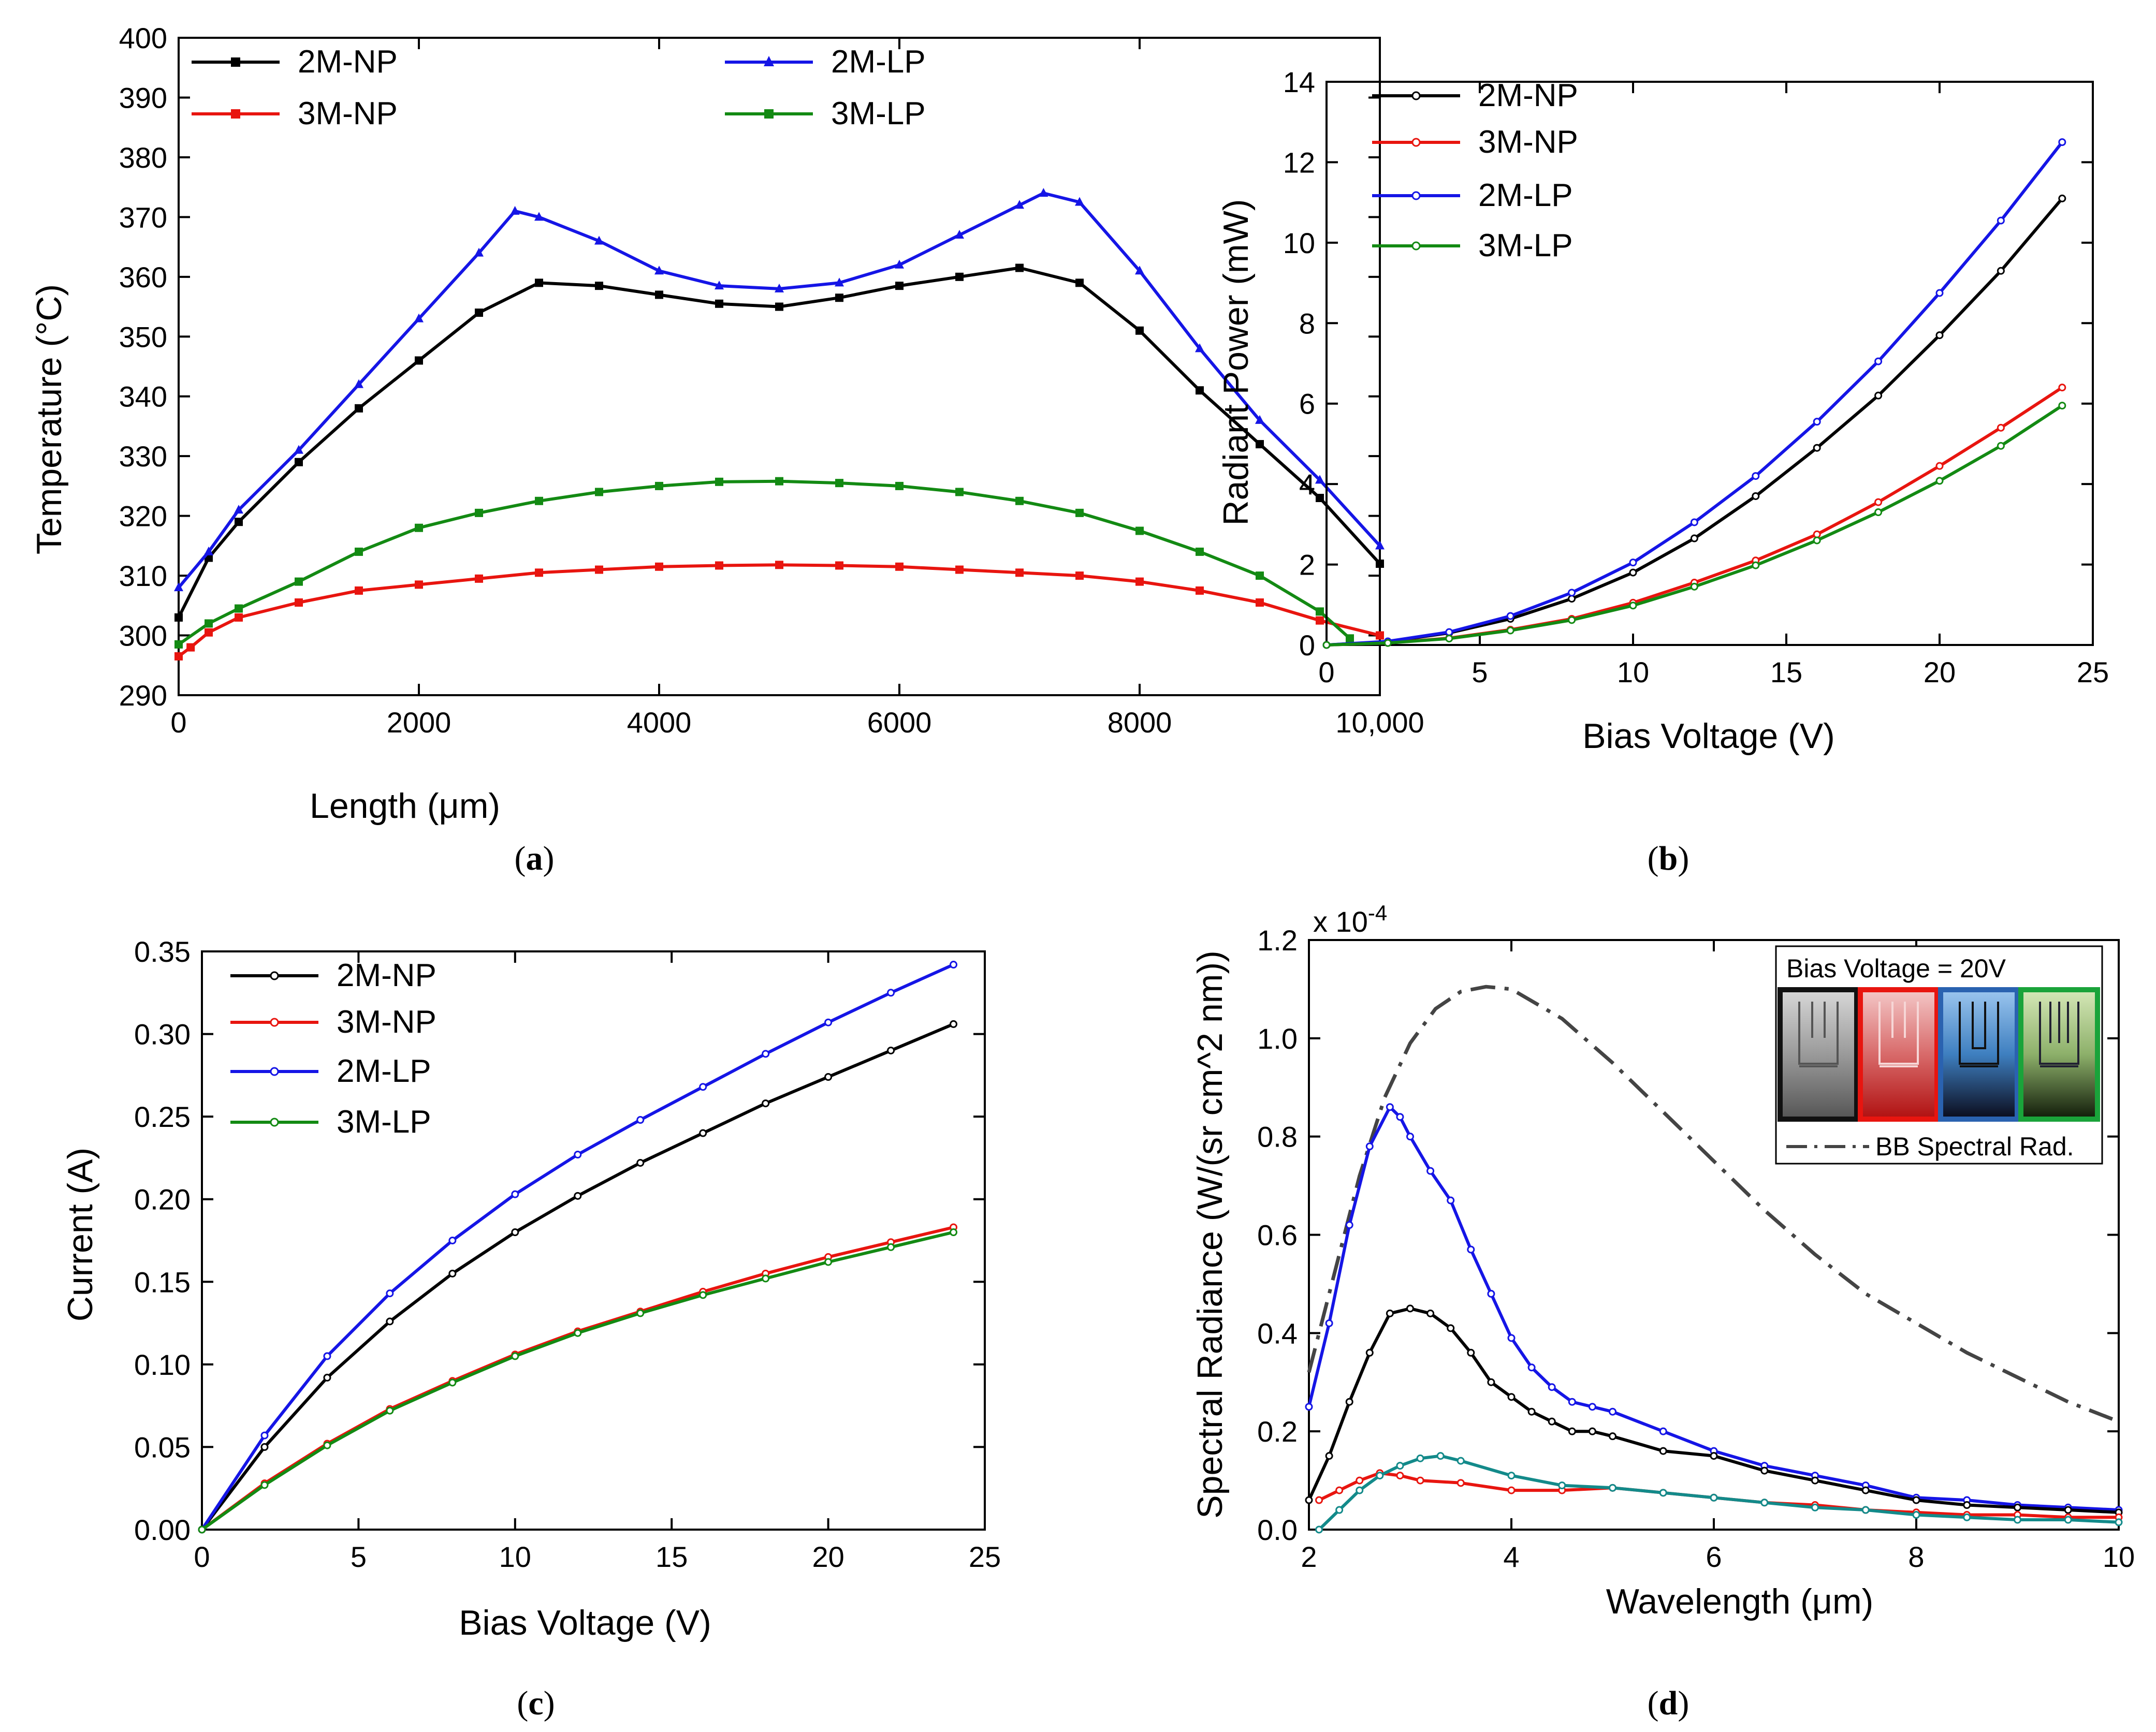  What do you see at coordinates (384, 1122) in the screenshot?
I see `legend-label-c-3M-LP: 3M-LP` at bounding box center [384, 1122].